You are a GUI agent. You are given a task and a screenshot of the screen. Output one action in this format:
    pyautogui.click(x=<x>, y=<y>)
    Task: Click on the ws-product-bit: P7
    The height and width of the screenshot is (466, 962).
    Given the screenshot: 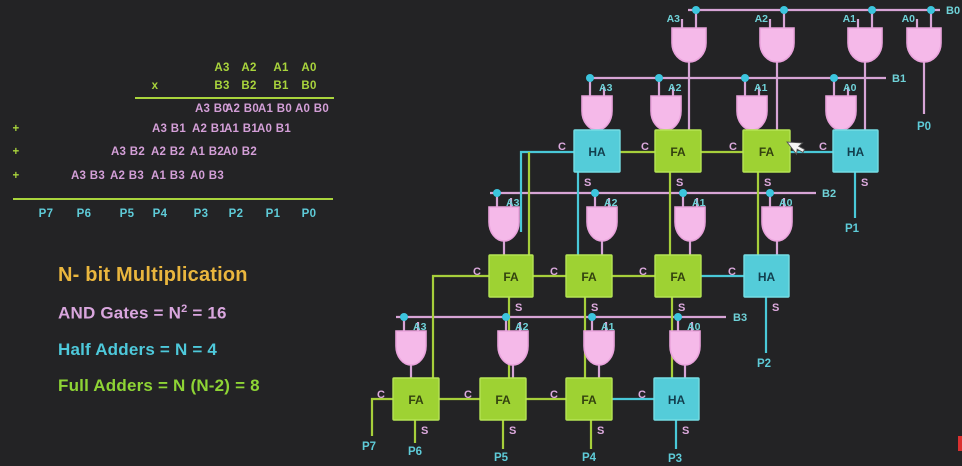 What is the action you would take?
    pyautogui.click(x=46, y=214)
    